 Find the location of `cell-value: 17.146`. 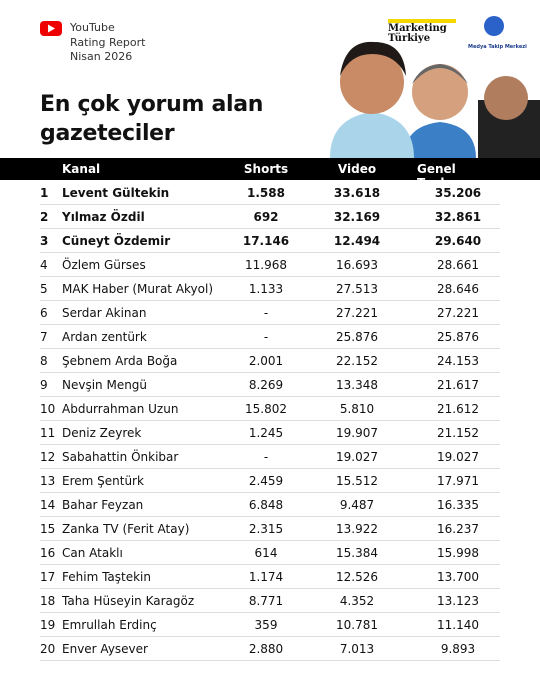

cell-value: 17.146 is located at coordinates (266, 241).